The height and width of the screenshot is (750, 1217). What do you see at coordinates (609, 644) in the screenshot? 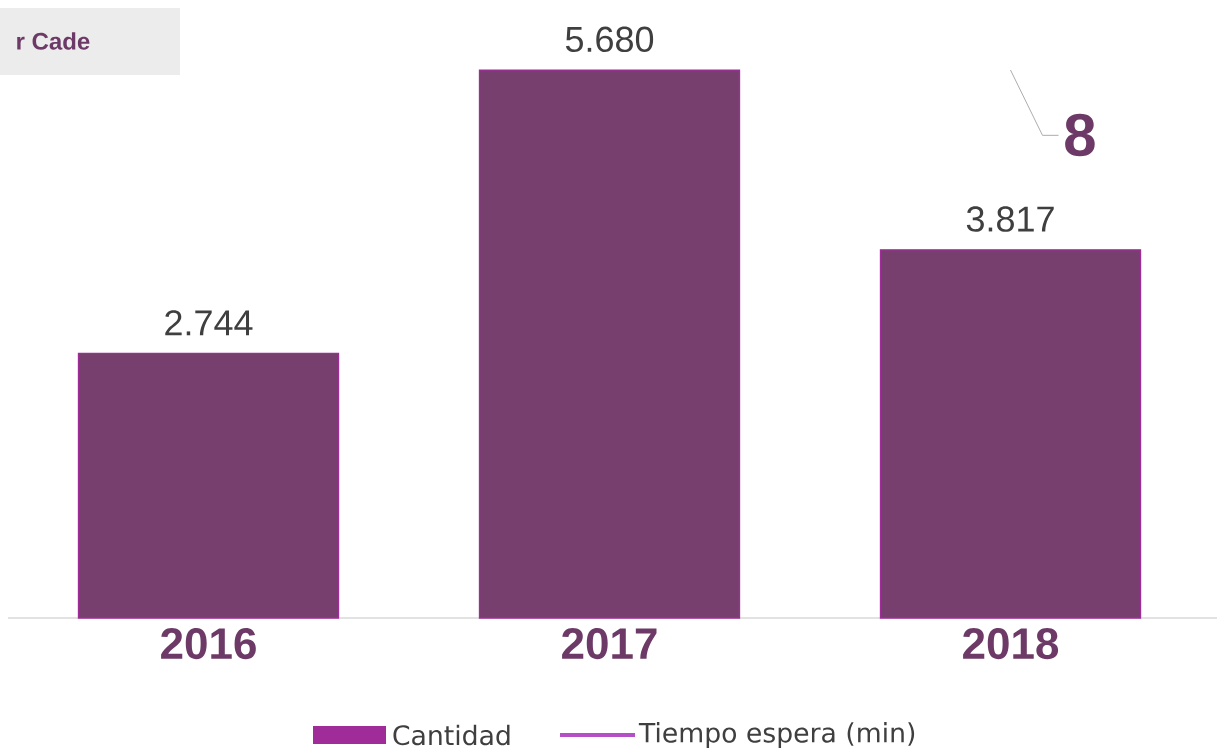
I see `x-tick-label: 2017` at bounding box center [609, 644].